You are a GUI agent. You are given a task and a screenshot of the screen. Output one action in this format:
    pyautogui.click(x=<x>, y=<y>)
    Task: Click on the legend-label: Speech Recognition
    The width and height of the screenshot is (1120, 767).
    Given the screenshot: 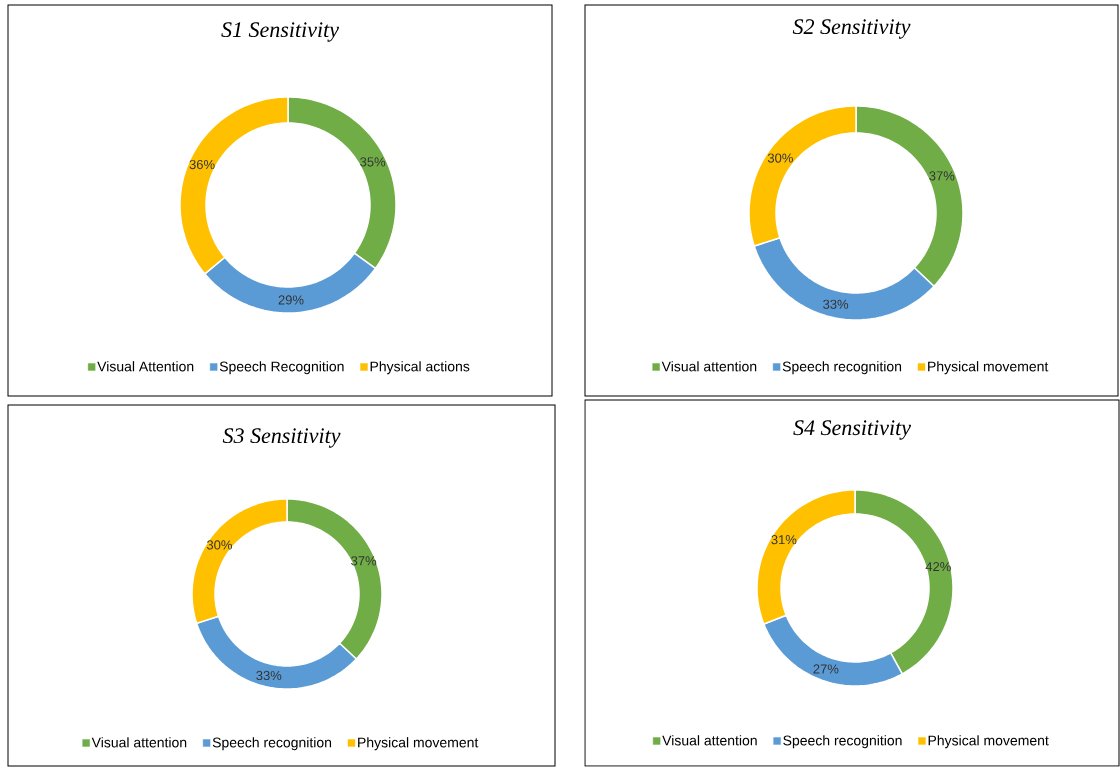 What is the action you would take?
    pyautogui.click(x=281, y=368)
    